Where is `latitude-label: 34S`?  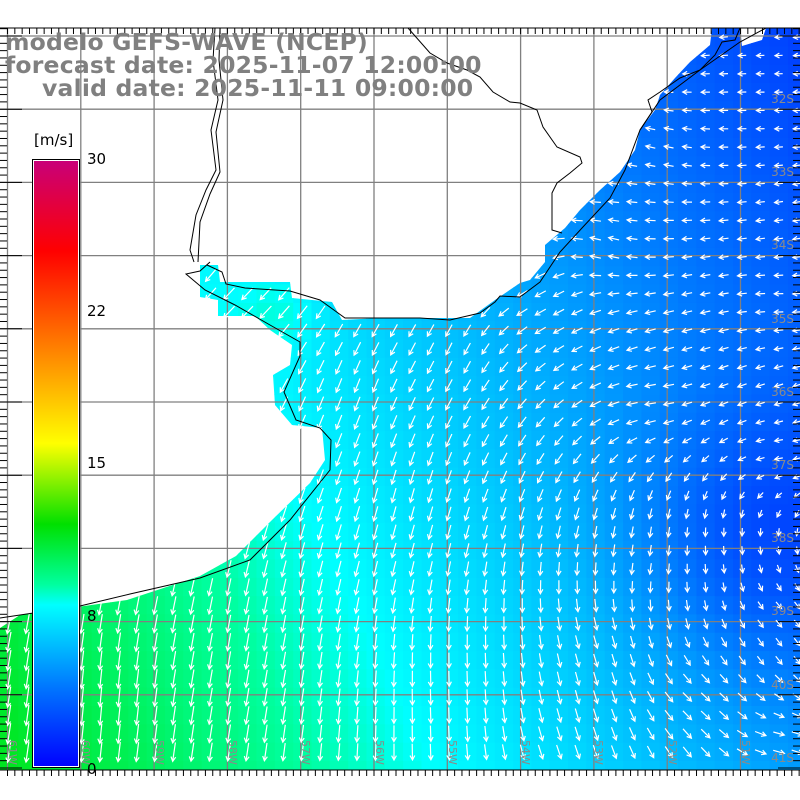
latitude-label: 34S is located at coordinates (782, 245).